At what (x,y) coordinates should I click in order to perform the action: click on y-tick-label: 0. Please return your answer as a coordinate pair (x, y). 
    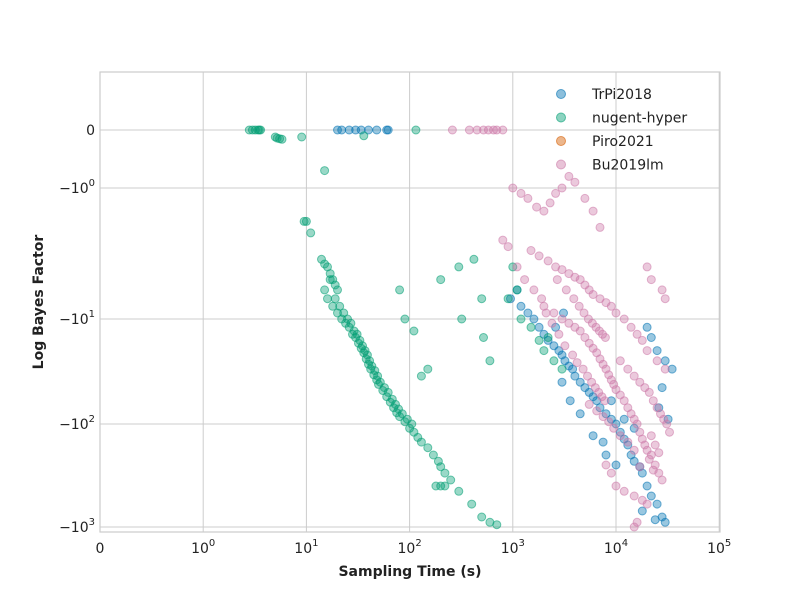
    Looking at the image, I should click on (90, 131).